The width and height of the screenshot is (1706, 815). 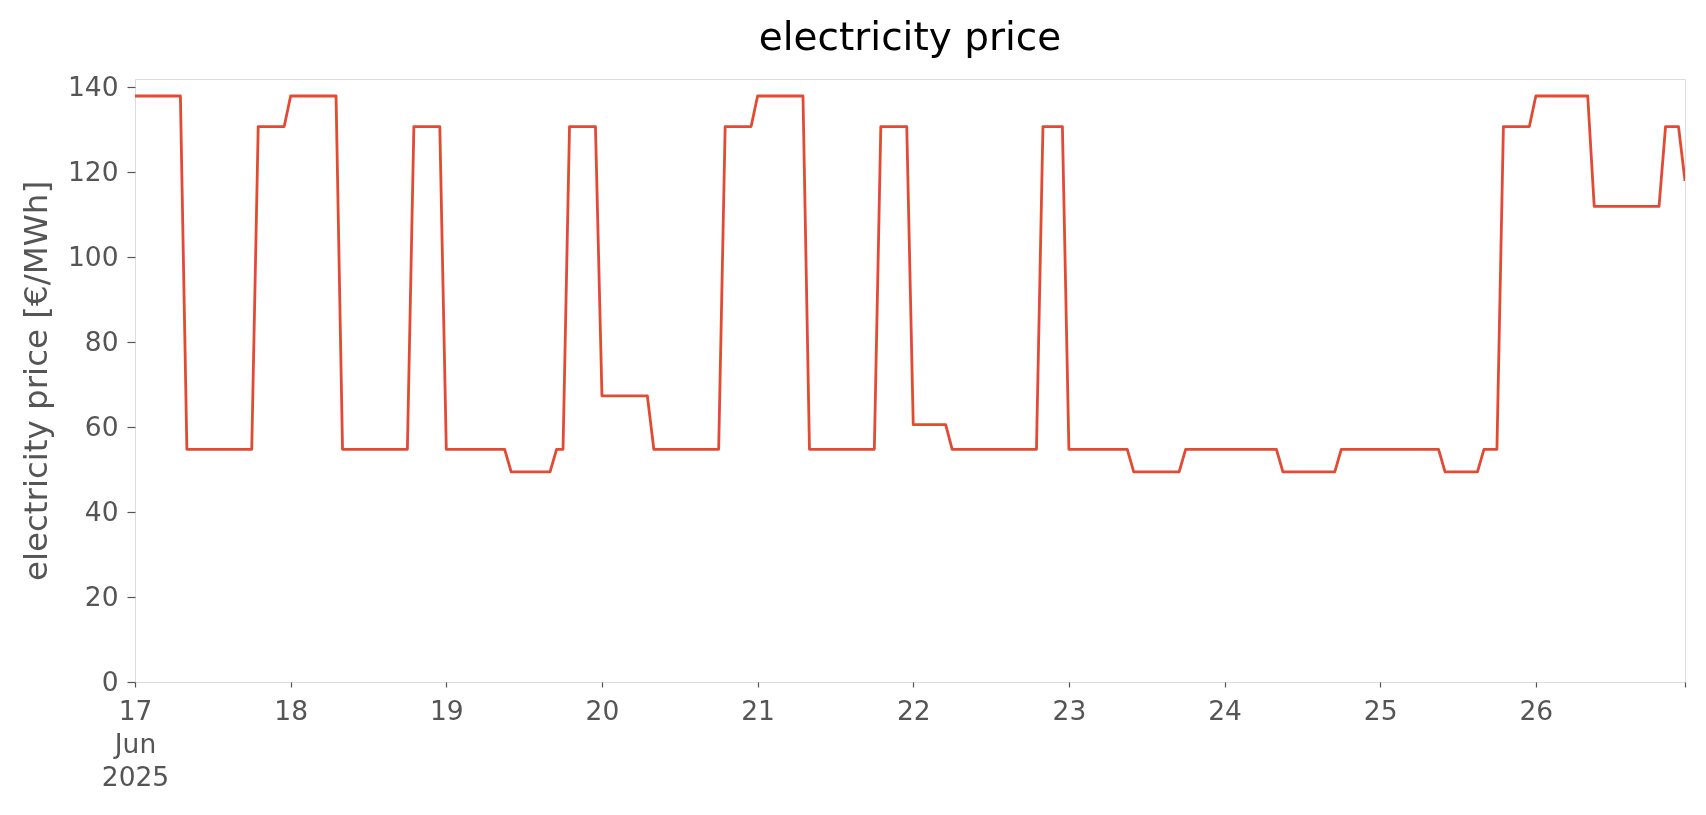 What do you see at coordinates (602, 710) in the screenshot?
I see `x-tick-label: 20` at bounding box center [602, 710].